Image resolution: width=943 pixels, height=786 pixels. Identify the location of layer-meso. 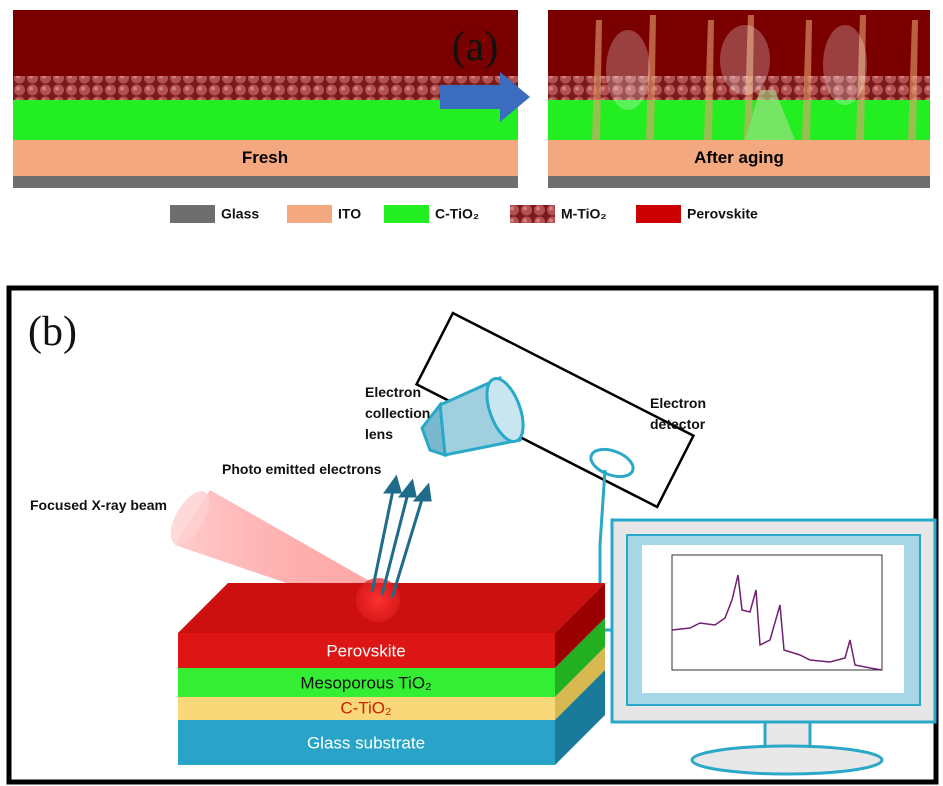
(366, 682).